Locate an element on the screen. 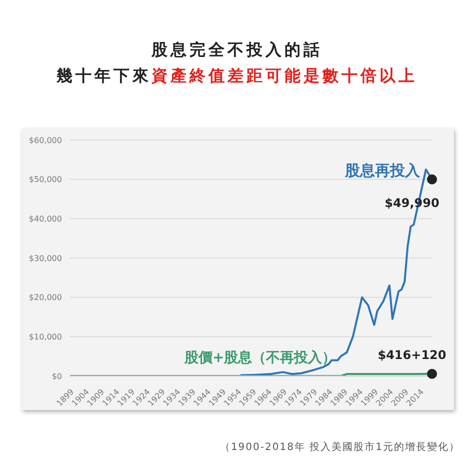 The width and height of the screenshot is (474, 475). y-tick-label: $60,000 is located at coordinates (45, 140).